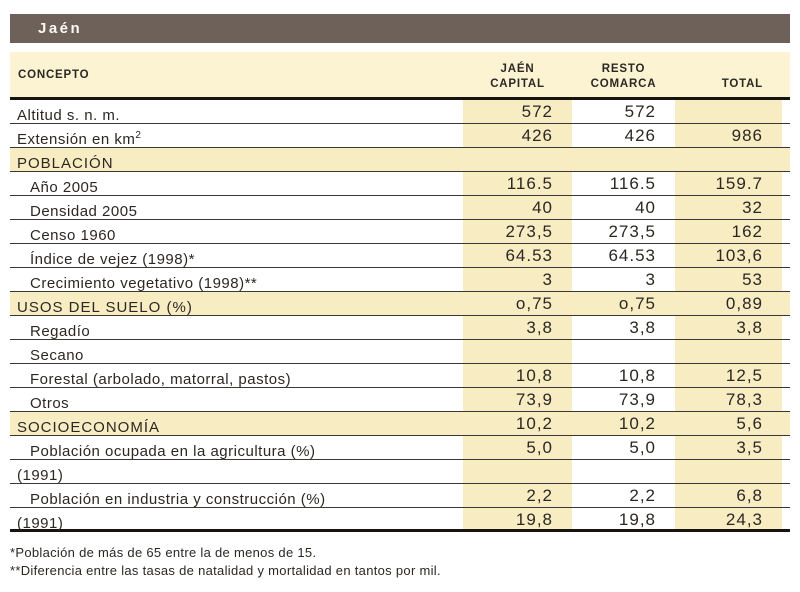  Describe the element at coordinates (742, 84) in the screenshot. I see `column-header-line: TOTAL` at that location.